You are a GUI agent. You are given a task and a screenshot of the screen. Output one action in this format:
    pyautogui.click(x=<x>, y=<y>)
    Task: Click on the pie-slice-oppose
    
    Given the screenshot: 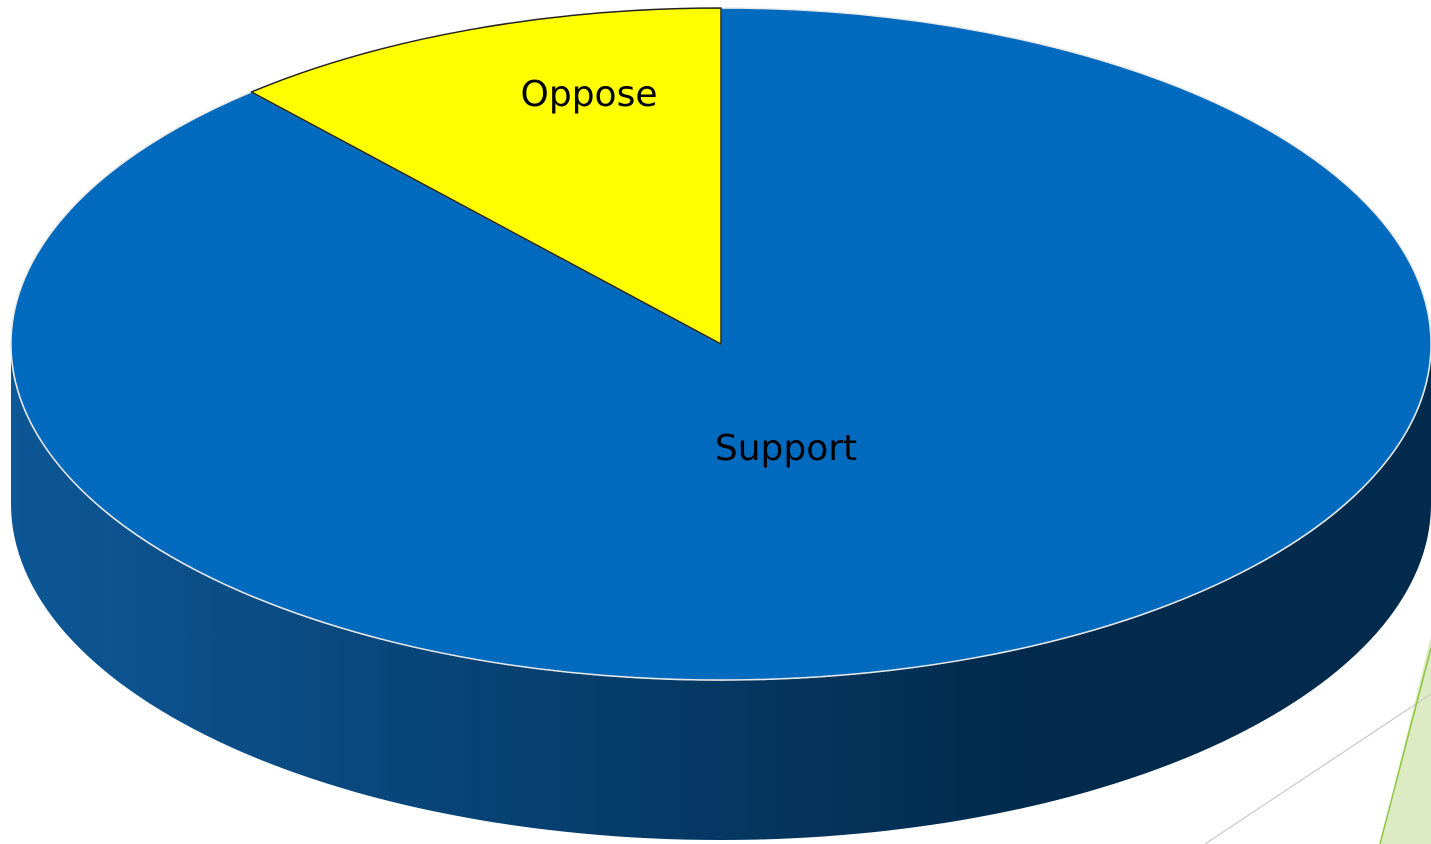 What is the action you would take?
    pyautogui.click(x=486, y=176)
    